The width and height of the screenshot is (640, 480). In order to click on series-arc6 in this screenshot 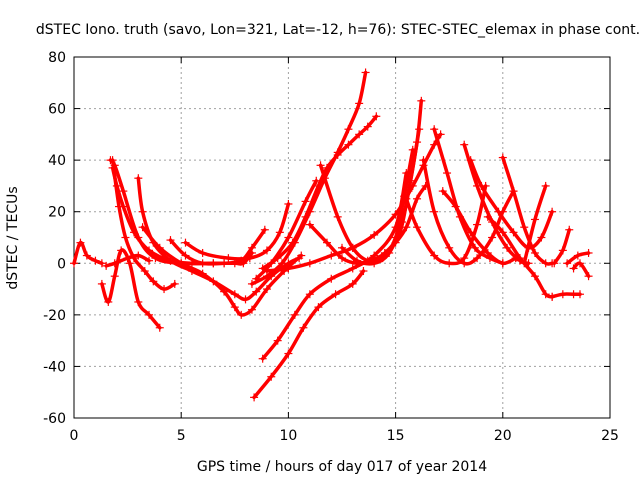, I will do `click(128, 260)`.